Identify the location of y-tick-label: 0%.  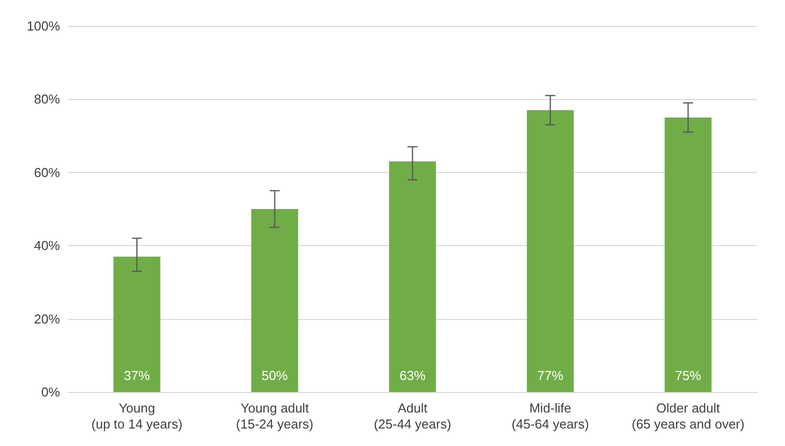
(50, 392).